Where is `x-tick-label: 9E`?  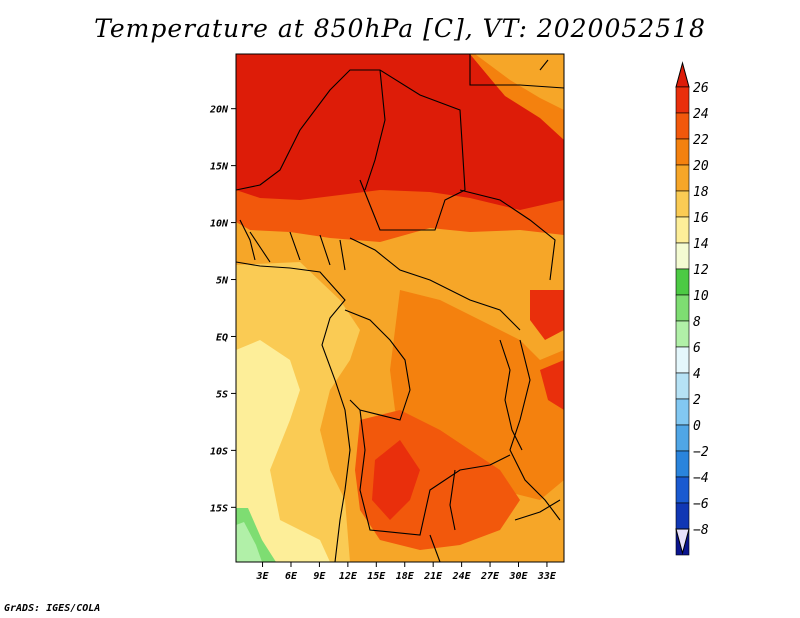 x-tick-label: 9E is located at coordinates (319, 576).